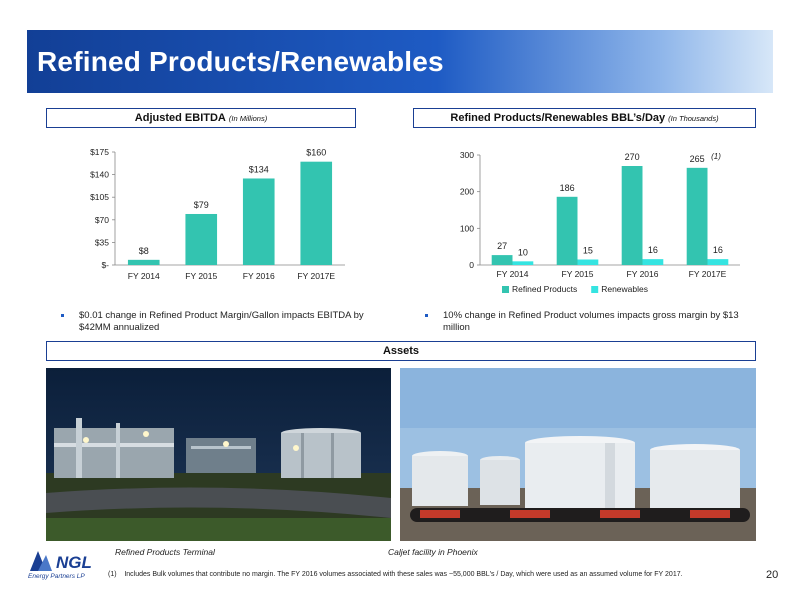 The height and width of the screenshot is (600, 800). I want to click on assets-section-header: Assets, so click(401, 351).